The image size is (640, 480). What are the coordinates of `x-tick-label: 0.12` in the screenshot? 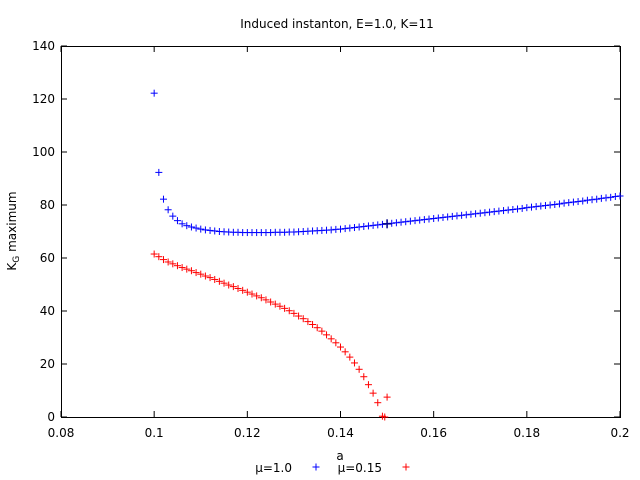 It's located at (247, 433).